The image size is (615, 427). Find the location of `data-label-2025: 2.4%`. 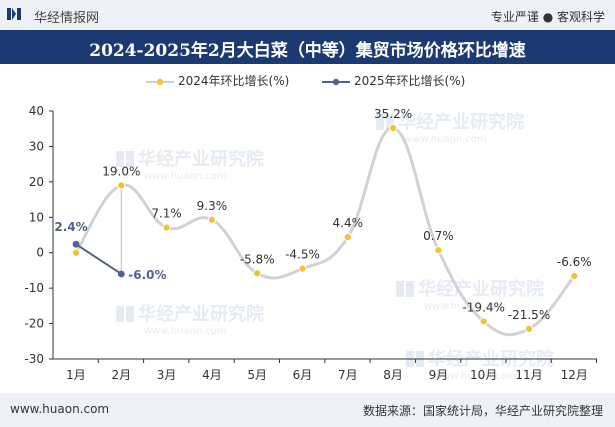

data-label-2025: 2.4% is located at coordinates (70, 227).